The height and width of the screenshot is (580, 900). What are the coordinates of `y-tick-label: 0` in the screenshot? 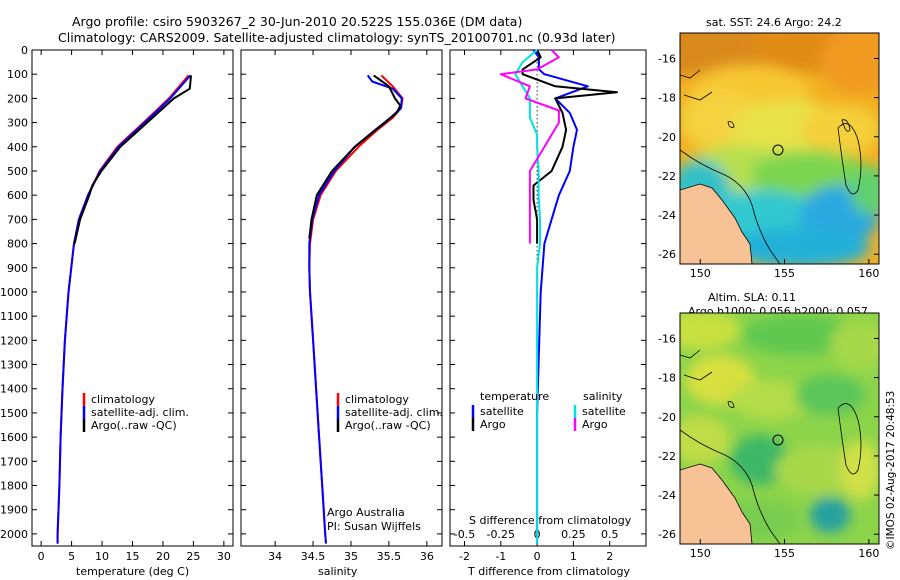 It's located at (24, 50).